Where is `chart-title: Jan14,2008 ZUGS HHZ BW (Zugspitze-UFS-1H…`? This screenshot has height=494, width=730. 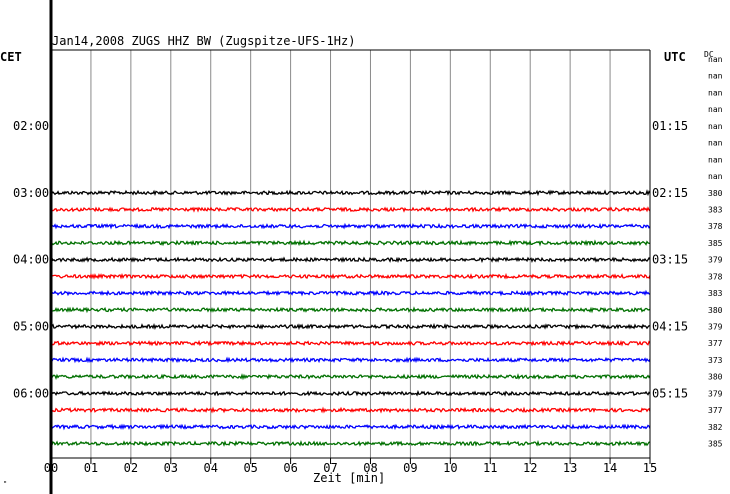
chart-title: Jan14,2008 ZUGS HHZ BW (Zugspitze-UFS-1H… is located at coordinates (203, 41).